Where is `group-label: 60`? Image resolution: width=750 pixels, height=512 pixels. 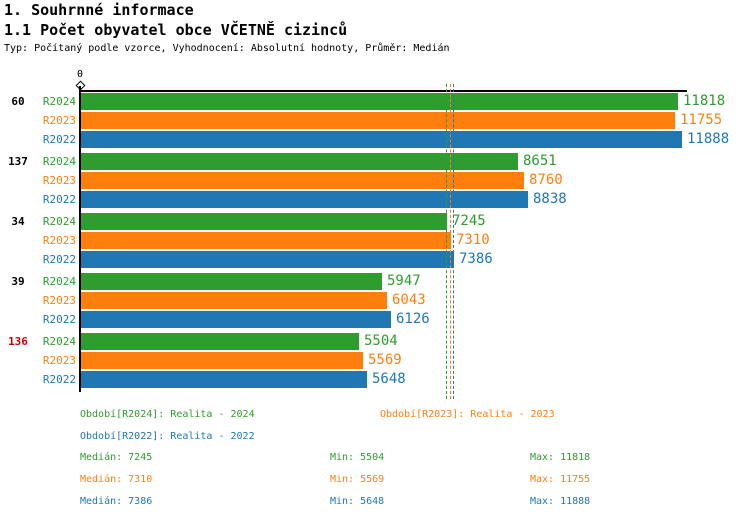
group-label: 60 is located at coordinates (18, 101).